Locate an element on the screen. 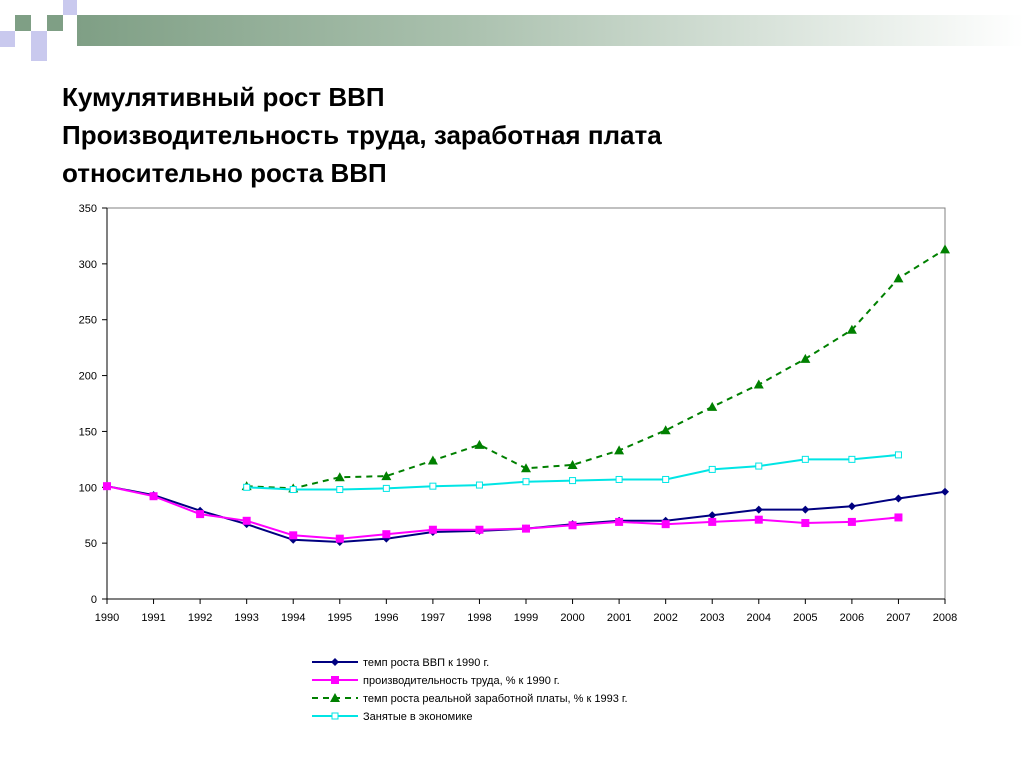  y-tick-label: 0 is located at coordinates (94, 600).